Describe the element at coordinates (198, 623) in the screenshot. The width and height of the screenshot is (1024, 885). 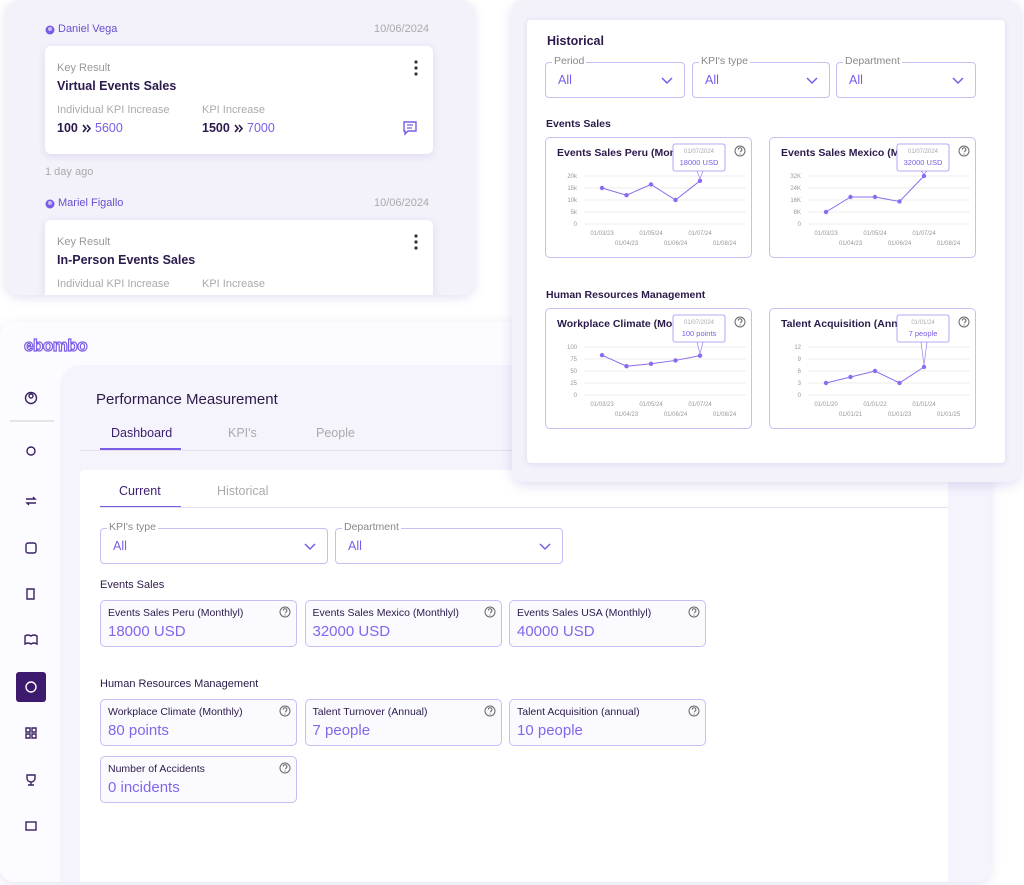
I see `kpi-summary-card: Events Sales Peru (Monthlyl) 18000 USD` at that location.